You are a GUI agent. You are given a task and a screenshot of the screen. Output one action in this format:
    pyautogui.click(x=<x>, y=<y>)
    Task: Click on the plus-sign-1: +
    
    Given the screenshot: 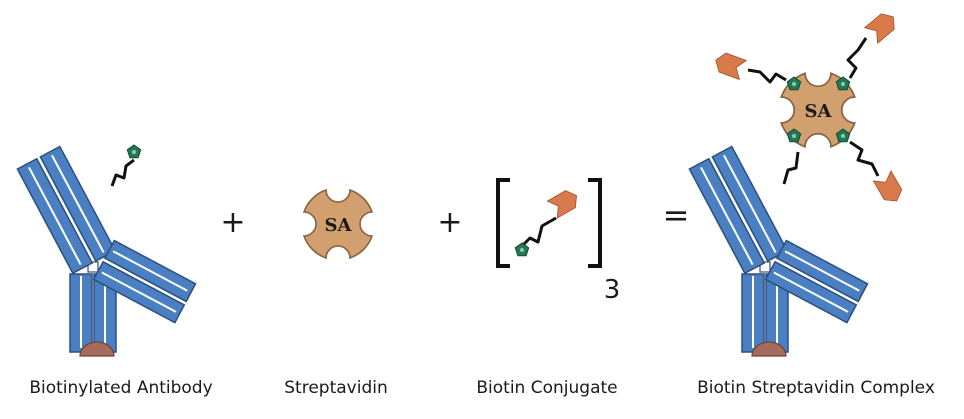 What is the action you would take?
    pyautogui.click(x=232, y=222)
    